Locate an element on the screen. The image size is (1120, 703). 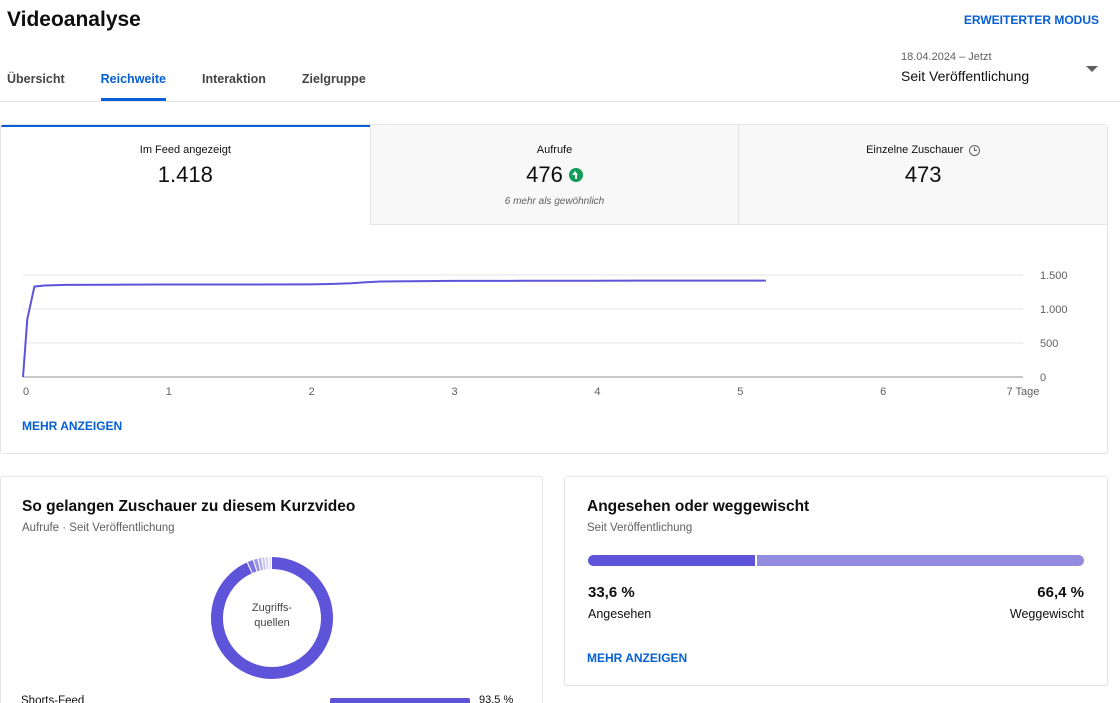
metric-tab-unique-viewers: Einzelne Zuschauer 473 is located at coordinates (922, 175).